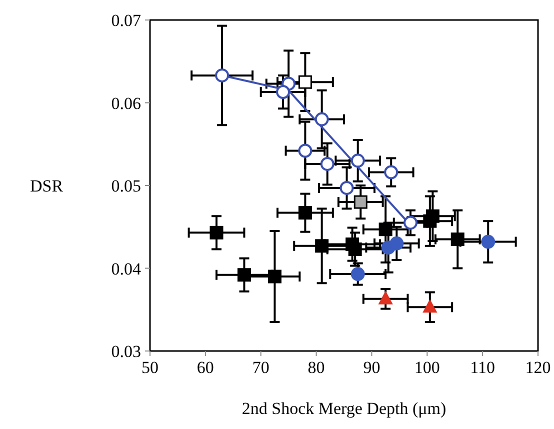 This screenshot has height=429, width=554. Describe the element at coordinates (126, 20) in the screenshot. I see `y-tick-label: 0.07` at that location.